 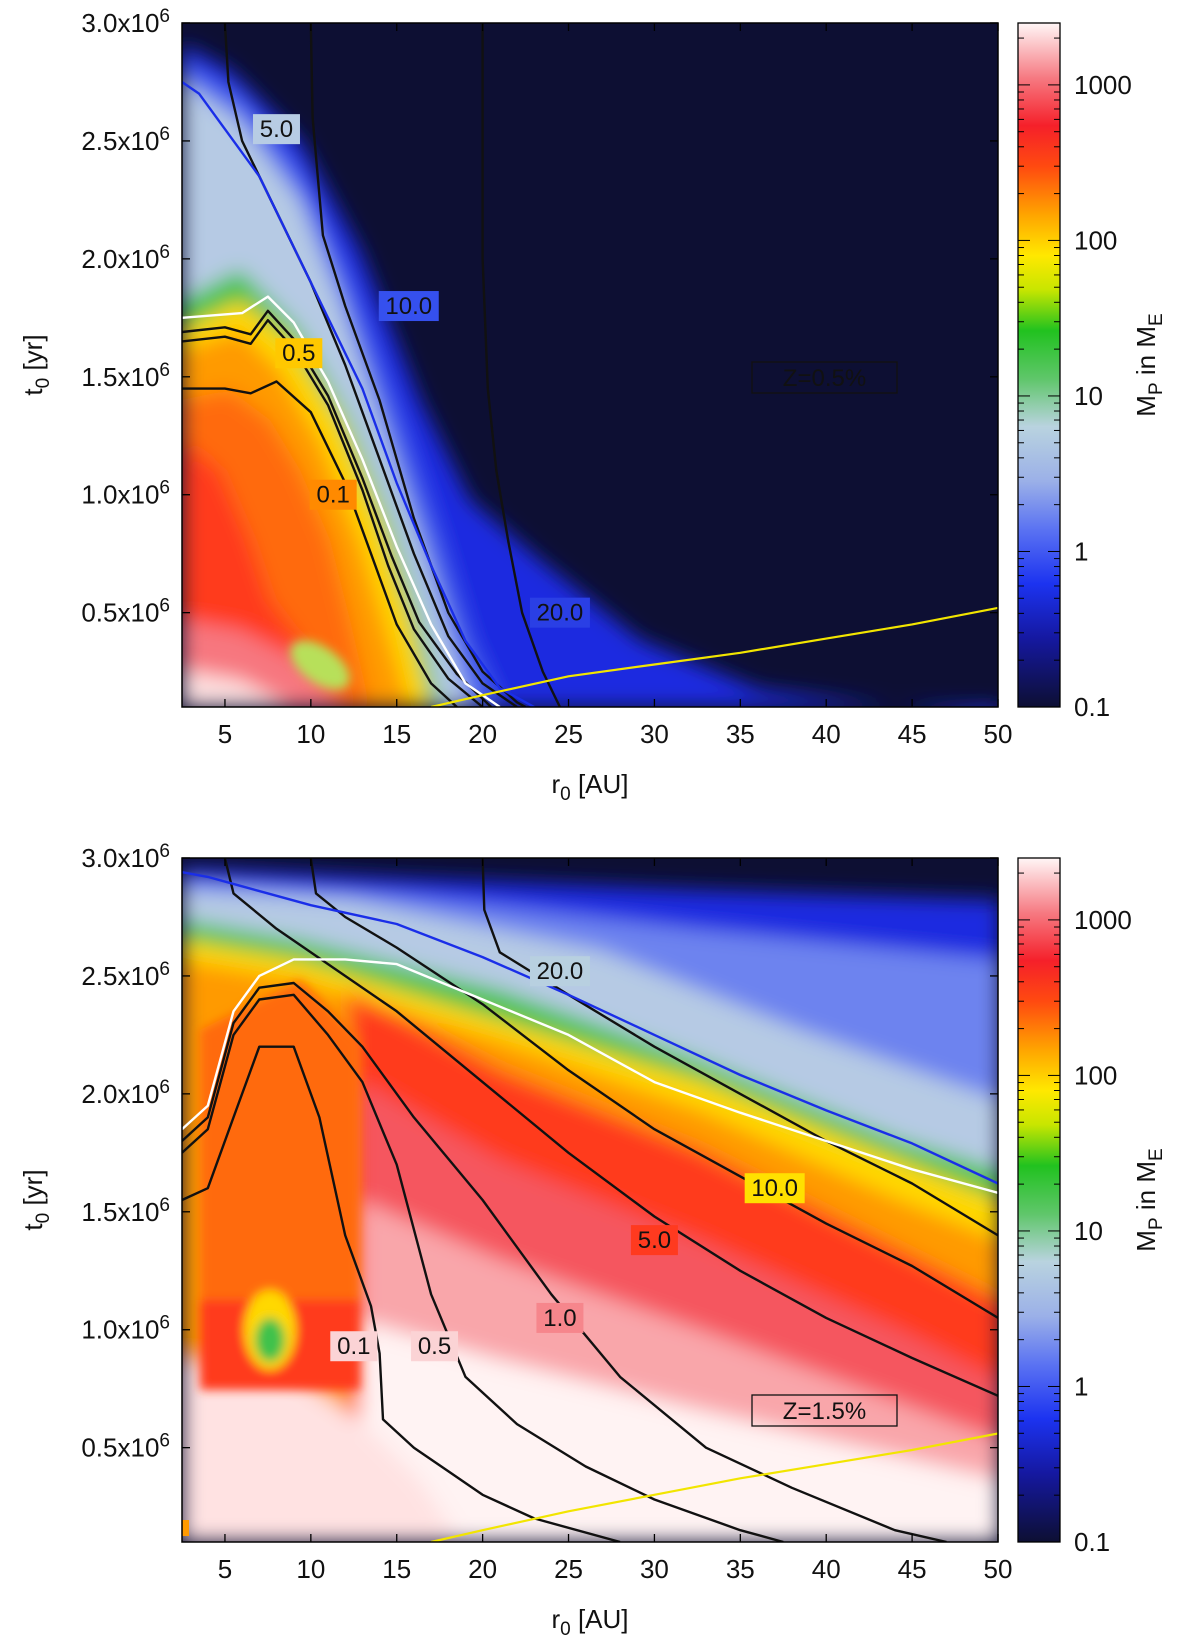 I want to click on pixel-patch, so click(x=185, y=1528).